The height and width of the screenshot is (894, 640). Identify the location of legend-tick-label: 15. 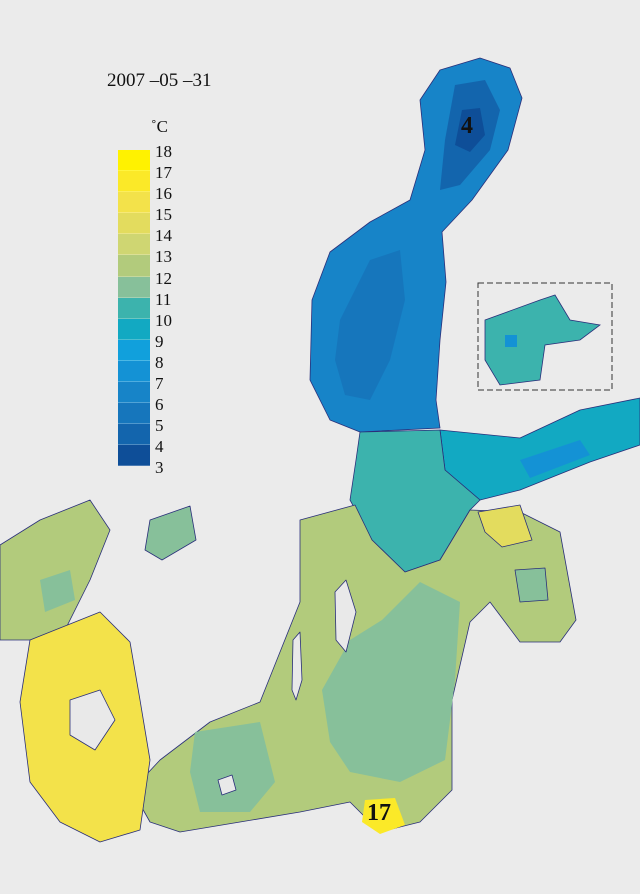
(163, 215).